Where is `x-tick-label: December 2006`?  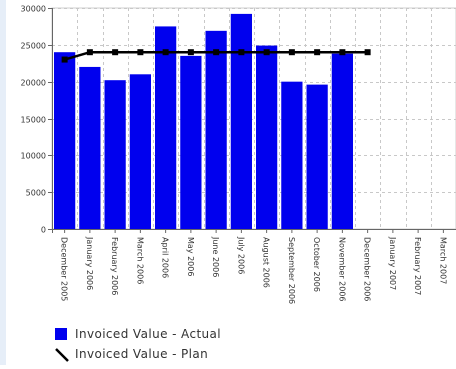
x-tick-label: December 2006 is located at coordinates (367, 269).